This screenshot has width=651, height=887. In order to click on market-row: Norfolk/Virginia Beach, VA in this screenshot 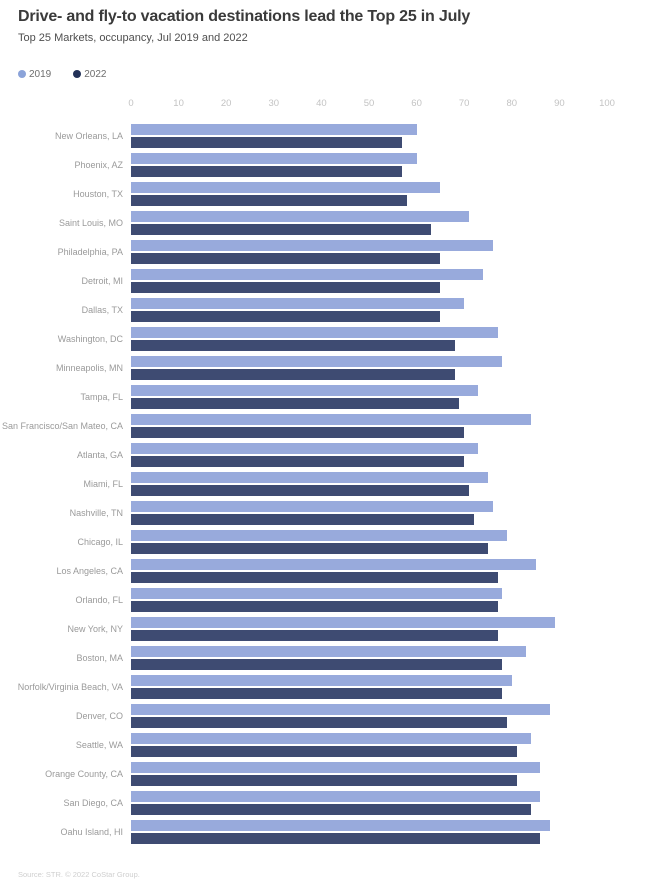, I will do `click(325, 687)`.